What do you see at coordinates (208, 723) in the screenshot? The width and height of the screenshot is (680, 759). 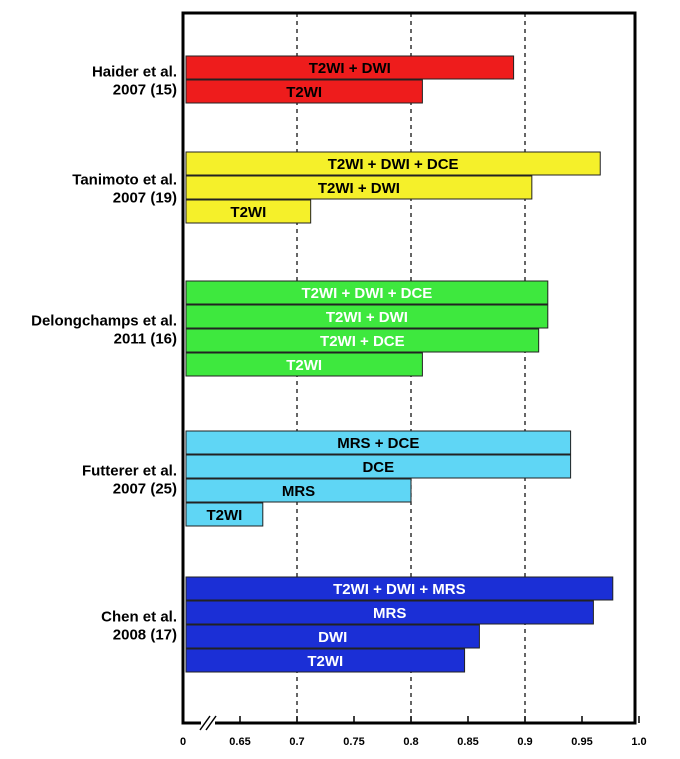 I see `axis-break-gap` at bounding box center [208, 723].